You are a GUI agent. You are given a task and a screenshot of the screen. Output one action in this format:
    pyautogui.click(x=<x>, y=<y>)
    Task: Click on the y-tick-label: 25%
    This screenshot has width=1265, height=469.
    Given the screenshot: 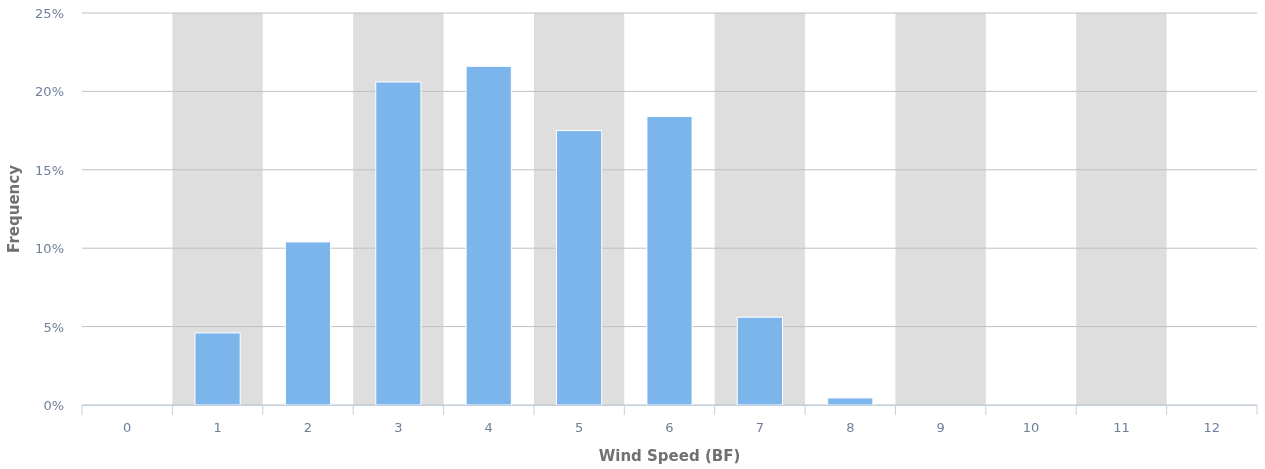 What is the action you would take?
    pyautogui.click(x=49, y=13)
    